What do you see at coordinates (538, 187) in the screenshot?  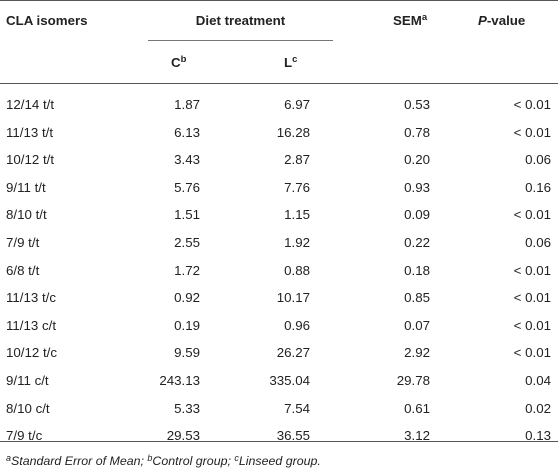 I see `cell-p-value: 0.16` at bounding box center [538, 187].